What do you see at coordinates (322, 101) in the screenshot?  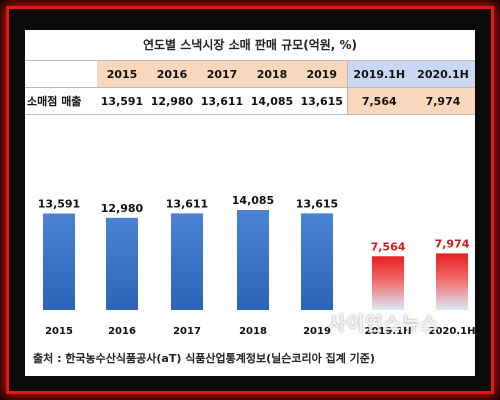 I see `table-cell: 13,615` at bounding box center [322, 101].